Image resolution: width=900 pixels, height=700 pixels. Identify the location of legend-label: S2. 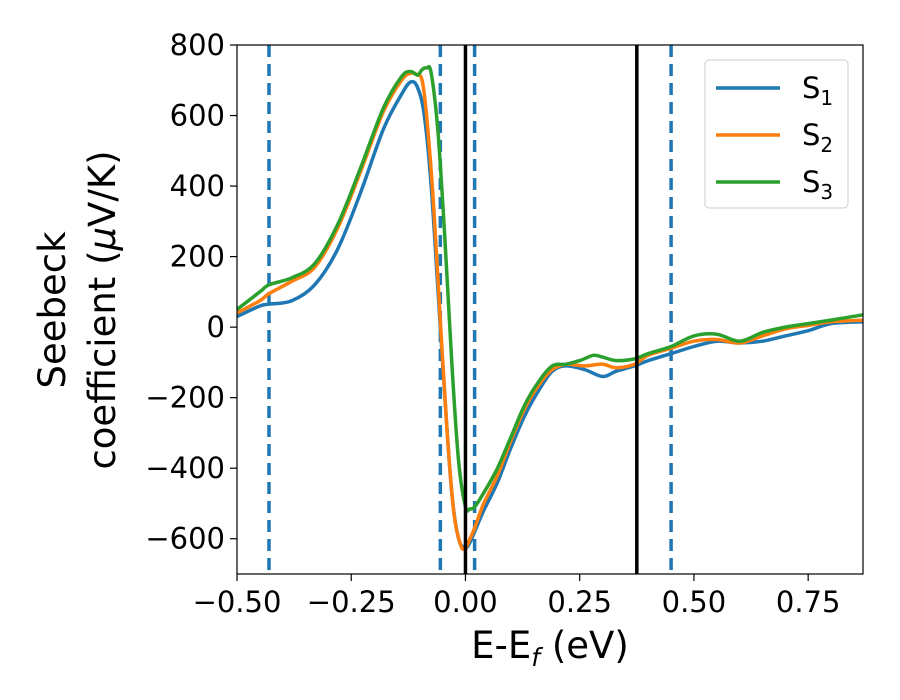
(817, 137).